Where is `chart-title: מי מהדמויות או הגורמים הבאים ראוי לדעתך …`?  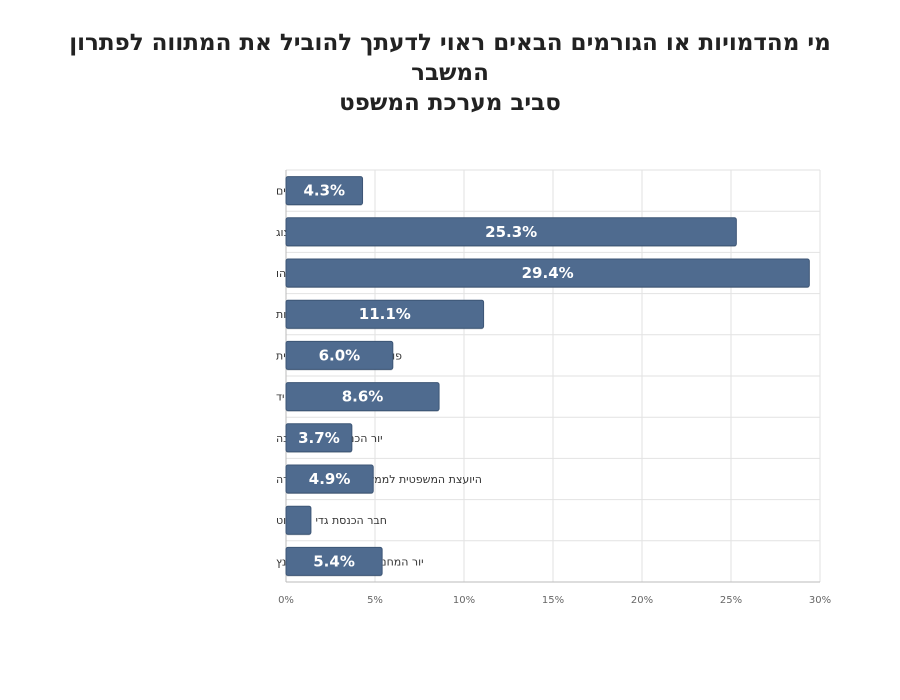
chart-title: מי מהדמויות או הגורמים הבאים ראוי לדעתך … is located at coordinates (450, 73).